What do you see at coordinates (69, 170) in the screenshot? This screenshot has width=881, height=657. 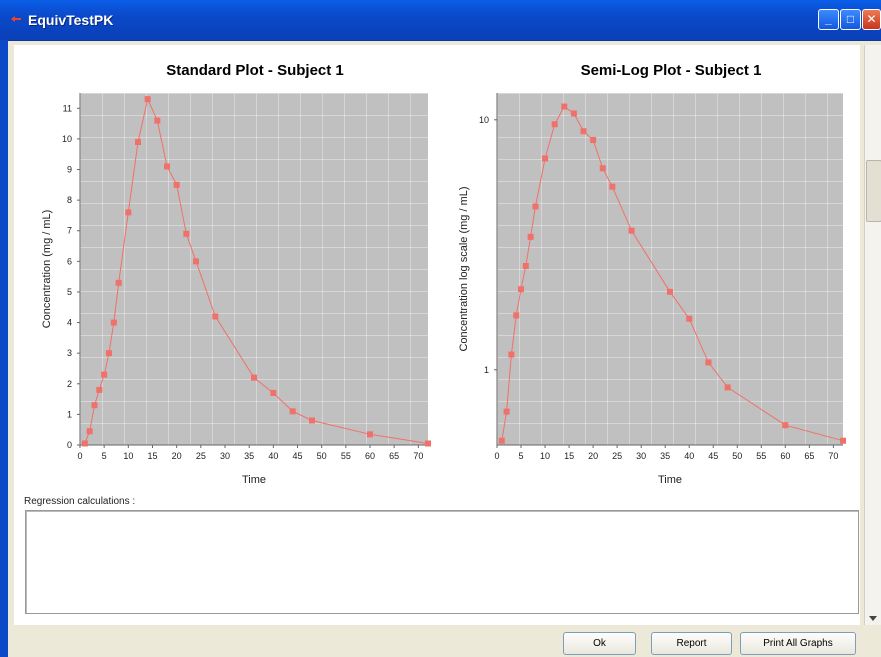 I see `y-tick-label: 9` at bounding box center [69, 170].